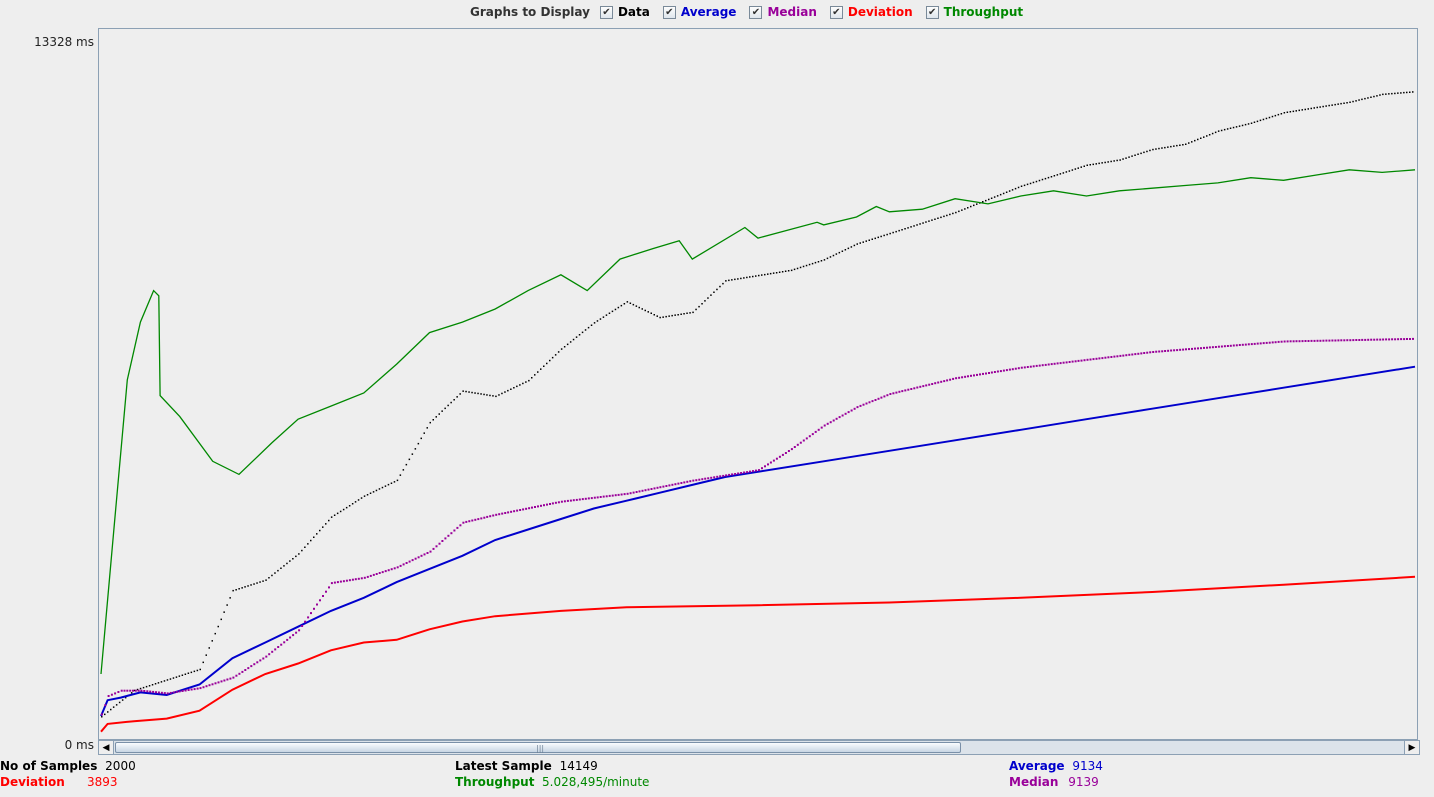 The image size is (1434, 797). Describe the element at coordinates (1411, 747) in the screenshot. I see `scroll-right-button: ▶` at that location.